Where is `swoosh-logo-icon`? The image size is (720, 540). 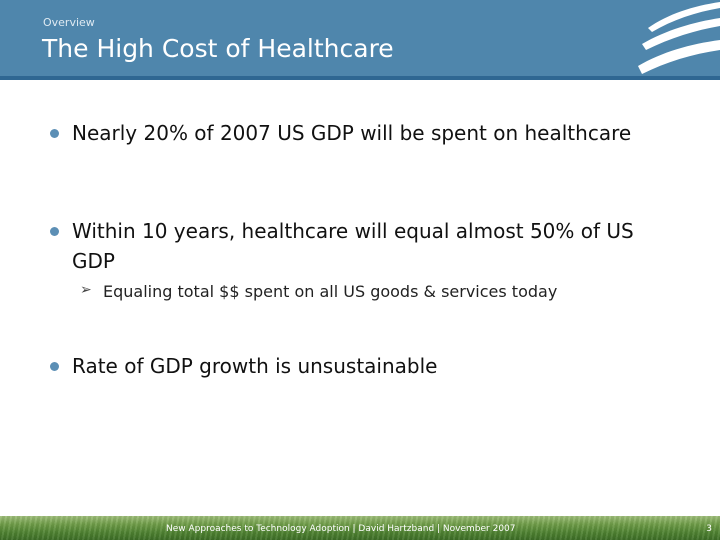
swoosh-logo-icon is located at coordinates (679, 38).